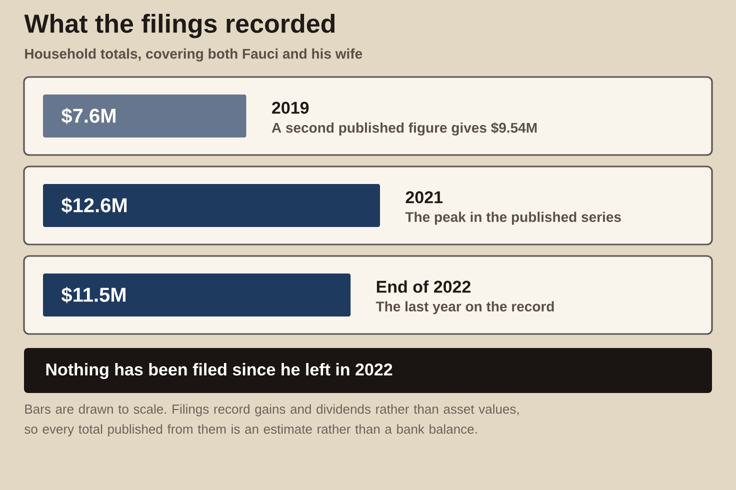 This screenshot has height=490, width=736. Describe the element at coordinates (423, 286) in the screenshot. I see `y-tick-label: End of 2022` at that location.